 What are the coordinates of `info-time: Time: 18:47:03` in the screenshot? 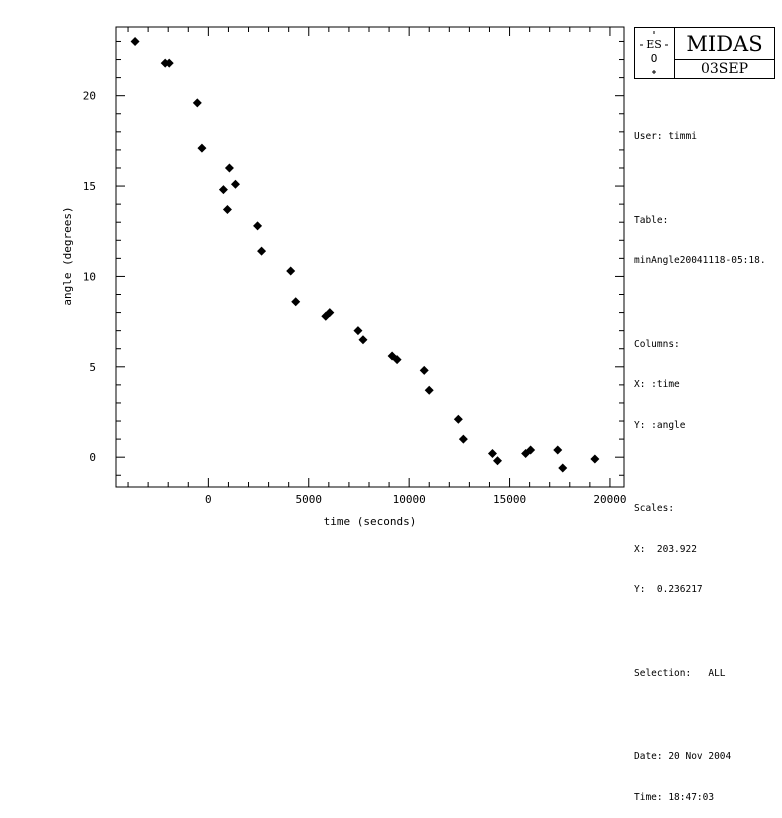 It's located at (674, 797).